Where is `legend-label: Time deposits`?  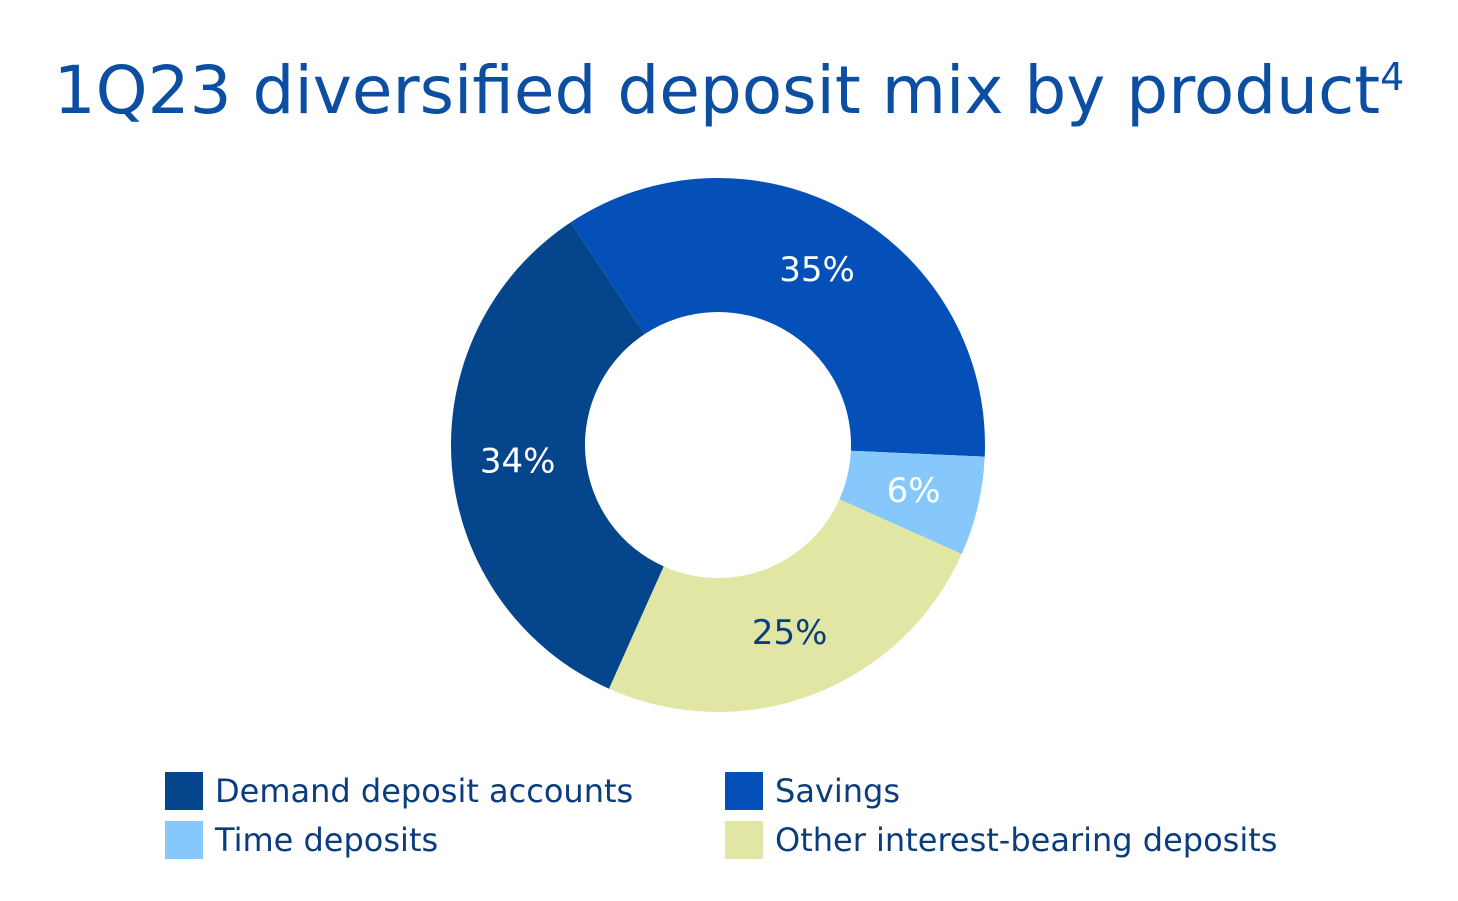
legend-label: Time deposits is located at coordinates (327, 840).